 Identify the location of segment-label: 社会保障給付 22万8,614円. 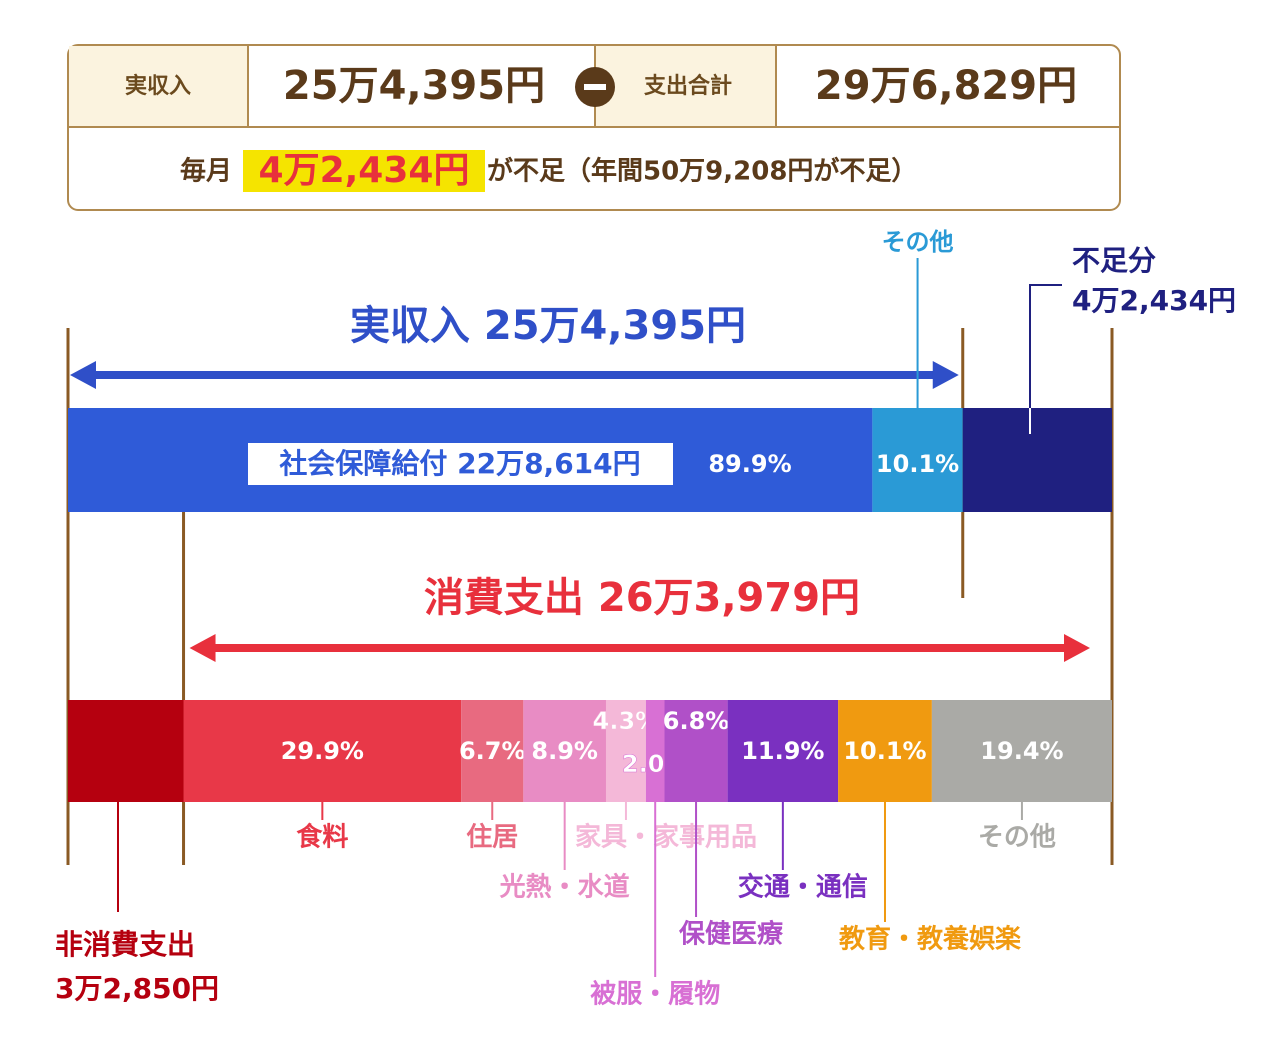
(459, 463).